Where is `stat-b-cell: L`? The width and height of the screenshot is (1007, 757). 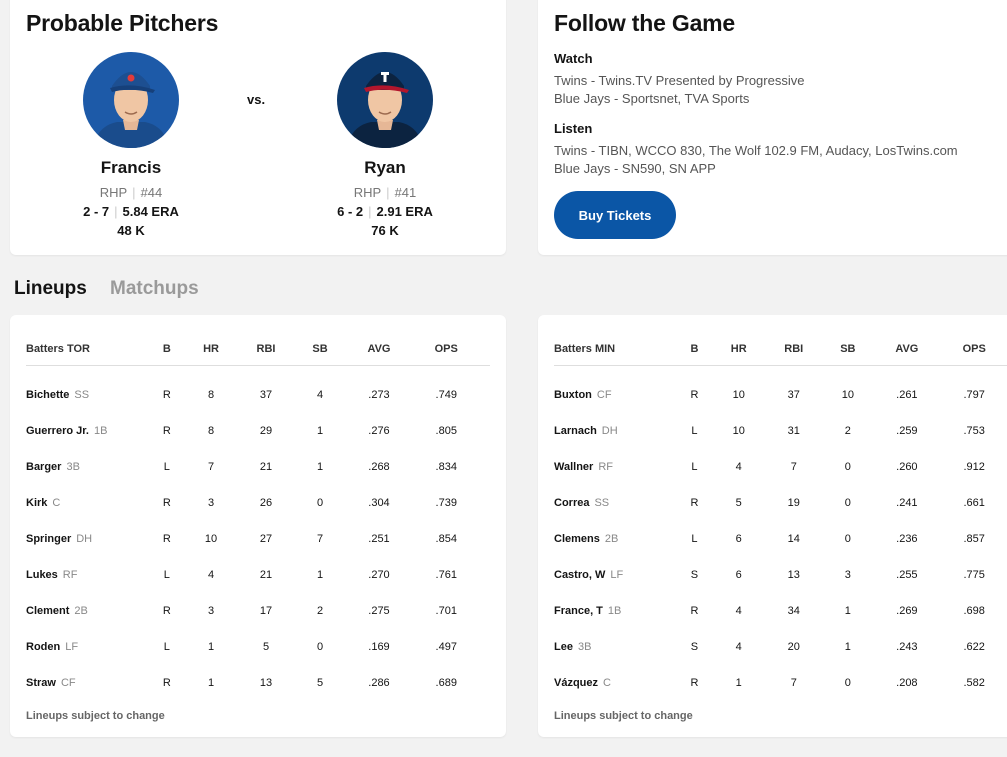 stat-b-cell: L is located at coordinates (166, 647).